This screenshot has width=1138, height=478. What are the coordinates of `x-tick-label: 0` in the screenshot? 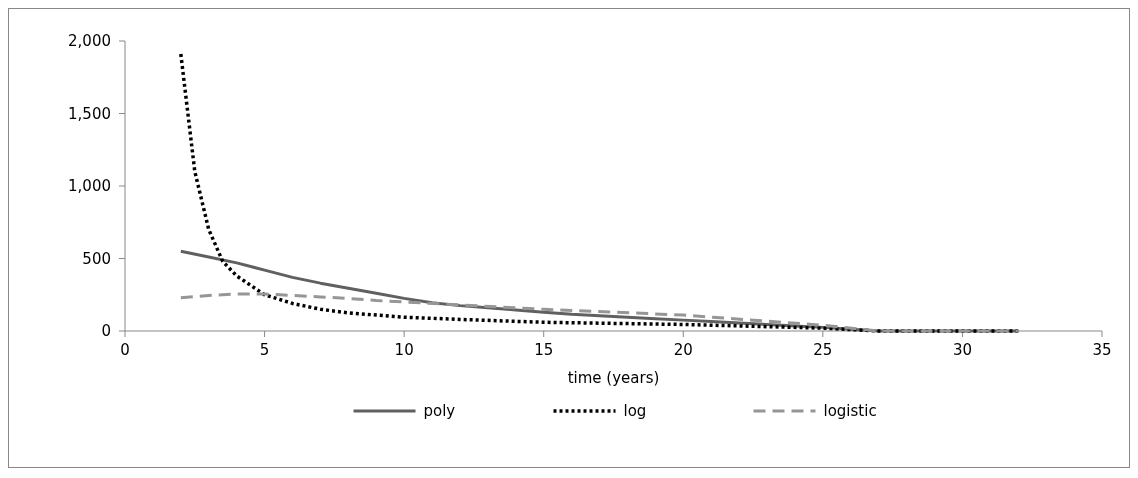 It's located at (125, 350).